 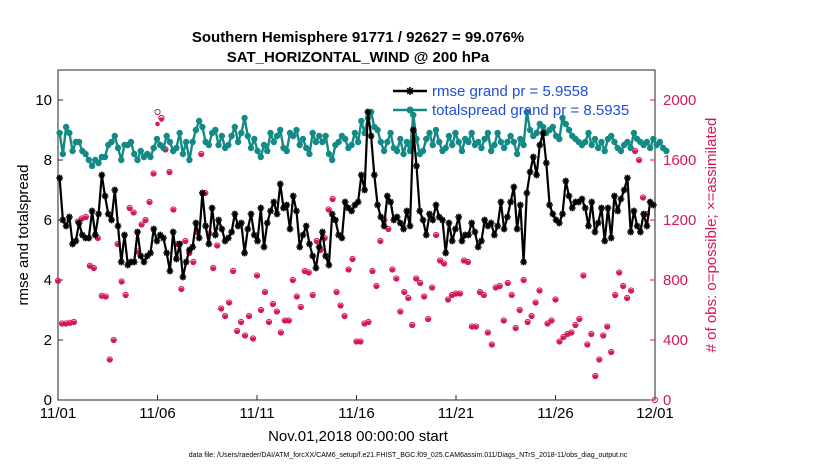 I want to click on y2-tick-label: 0, so click(x=667, y=400).